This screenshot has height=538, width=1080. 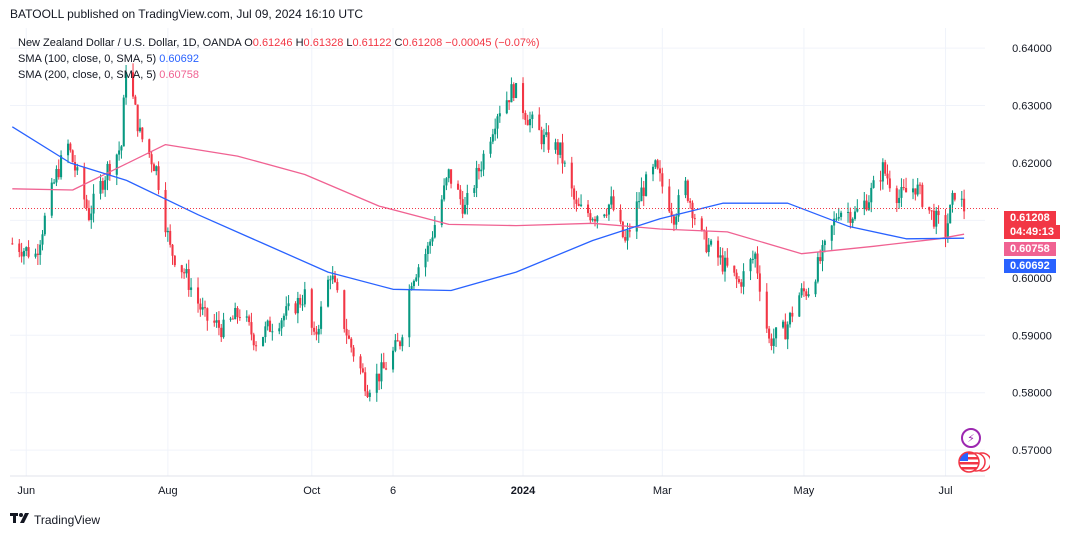 I want to click on y-tick-label: 0.62000, so click(x=1032, y=164).